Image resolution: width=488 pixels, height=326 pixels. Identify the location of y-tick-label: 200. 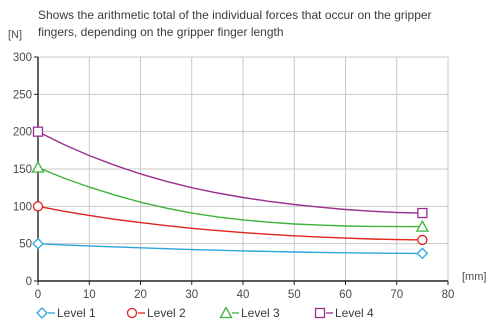
(22, 133).